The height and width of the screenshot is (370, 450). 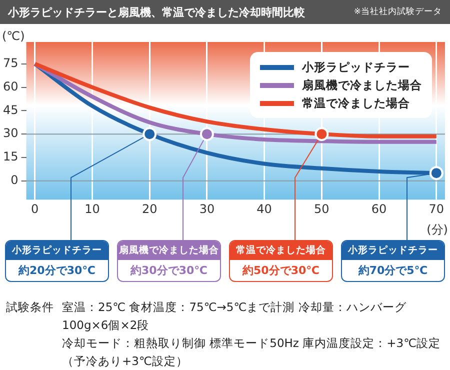 I want to click on annotation: 扇風機で冷ました場合, so click(x=169, y=250).